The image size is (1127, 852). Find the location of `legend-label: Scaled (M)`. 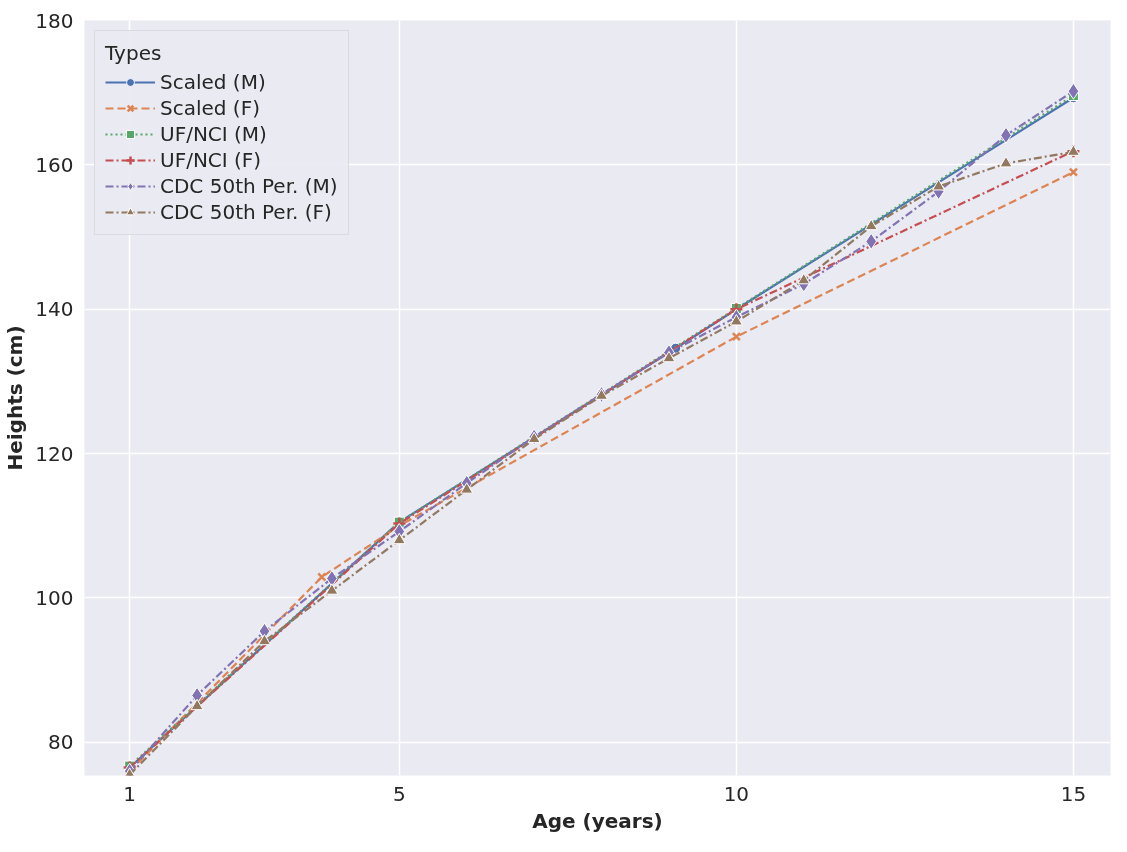

legend-label: Scaled (M) is located at coordinates (213, 82).